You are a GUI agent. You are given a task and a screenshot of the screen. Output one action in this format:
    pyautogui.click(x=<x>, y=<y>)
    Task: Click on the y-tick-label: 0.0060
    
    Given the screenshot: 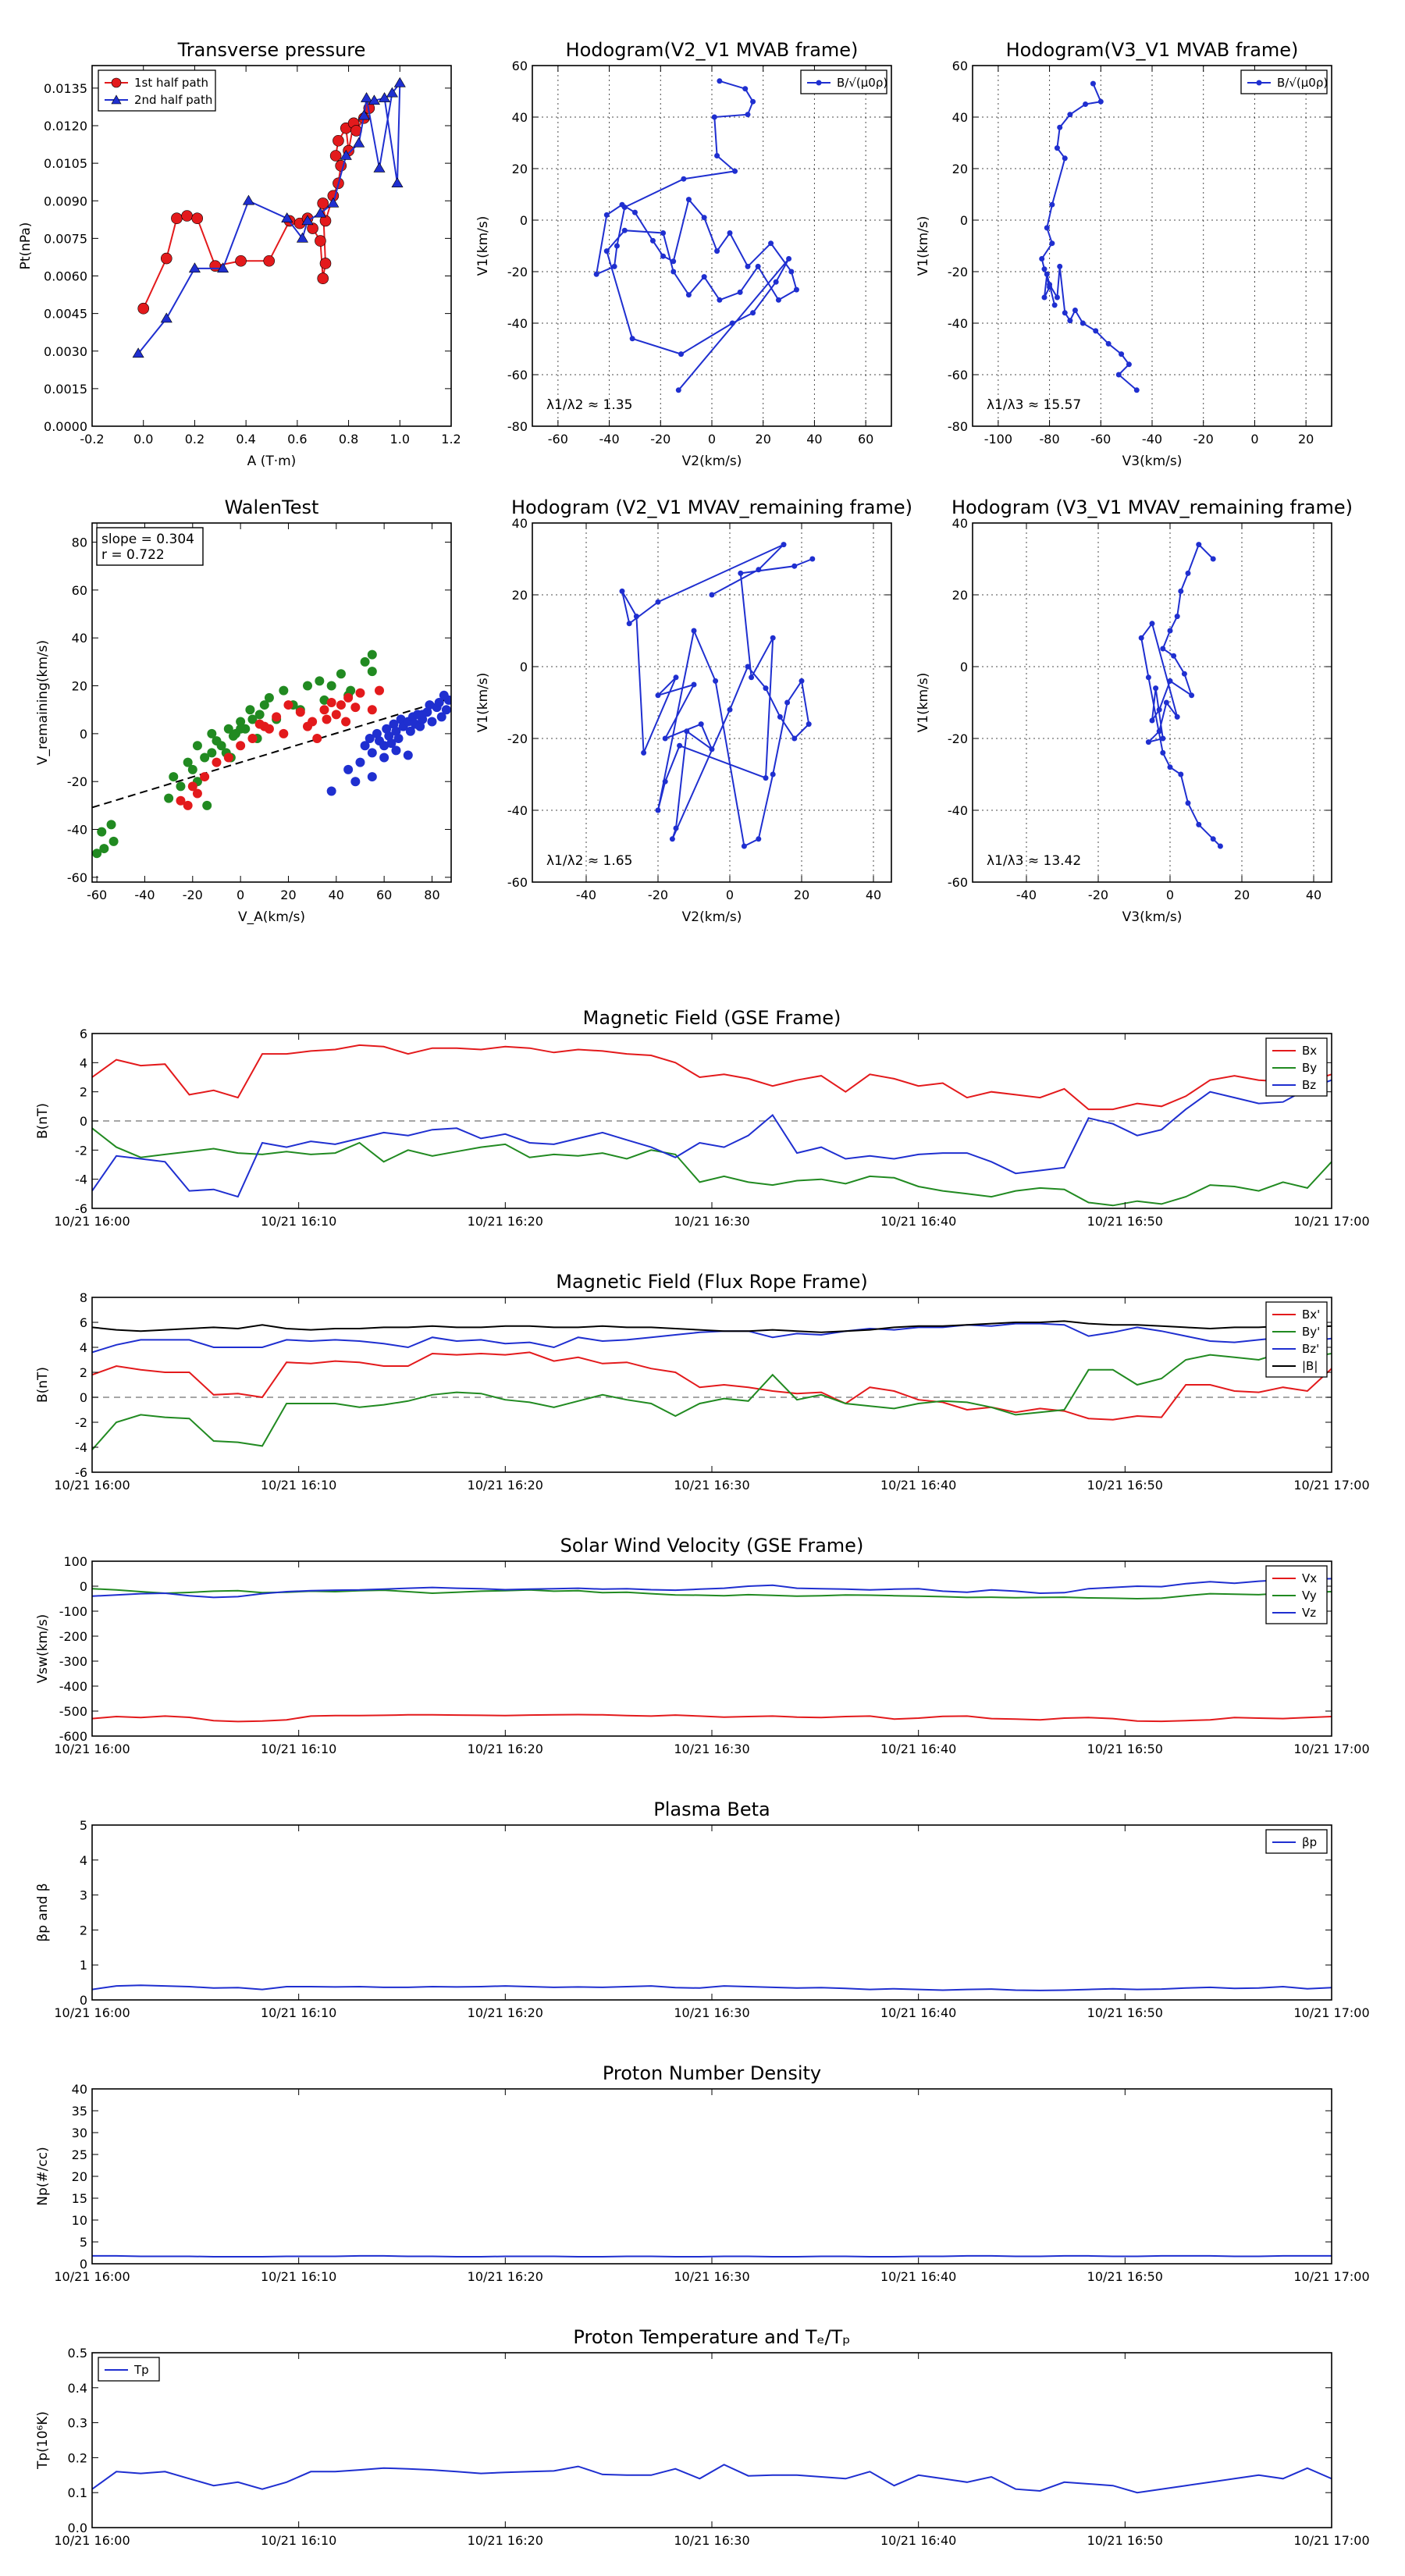 What is the action you would take?
    pyautogui.click(x=65, y=276)
    